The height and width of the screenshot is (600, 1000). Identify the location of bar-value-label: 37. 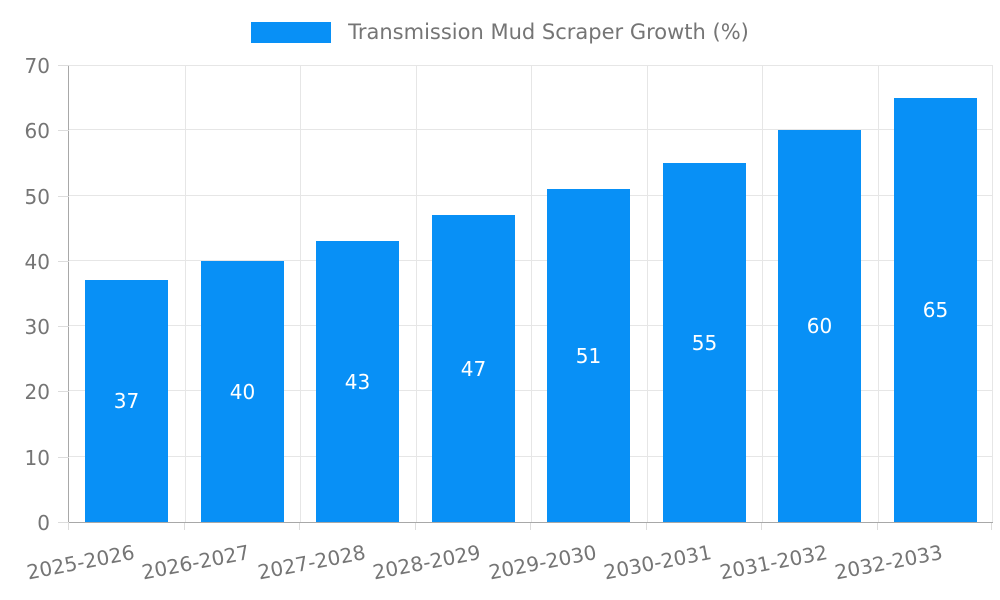
(126, 401).